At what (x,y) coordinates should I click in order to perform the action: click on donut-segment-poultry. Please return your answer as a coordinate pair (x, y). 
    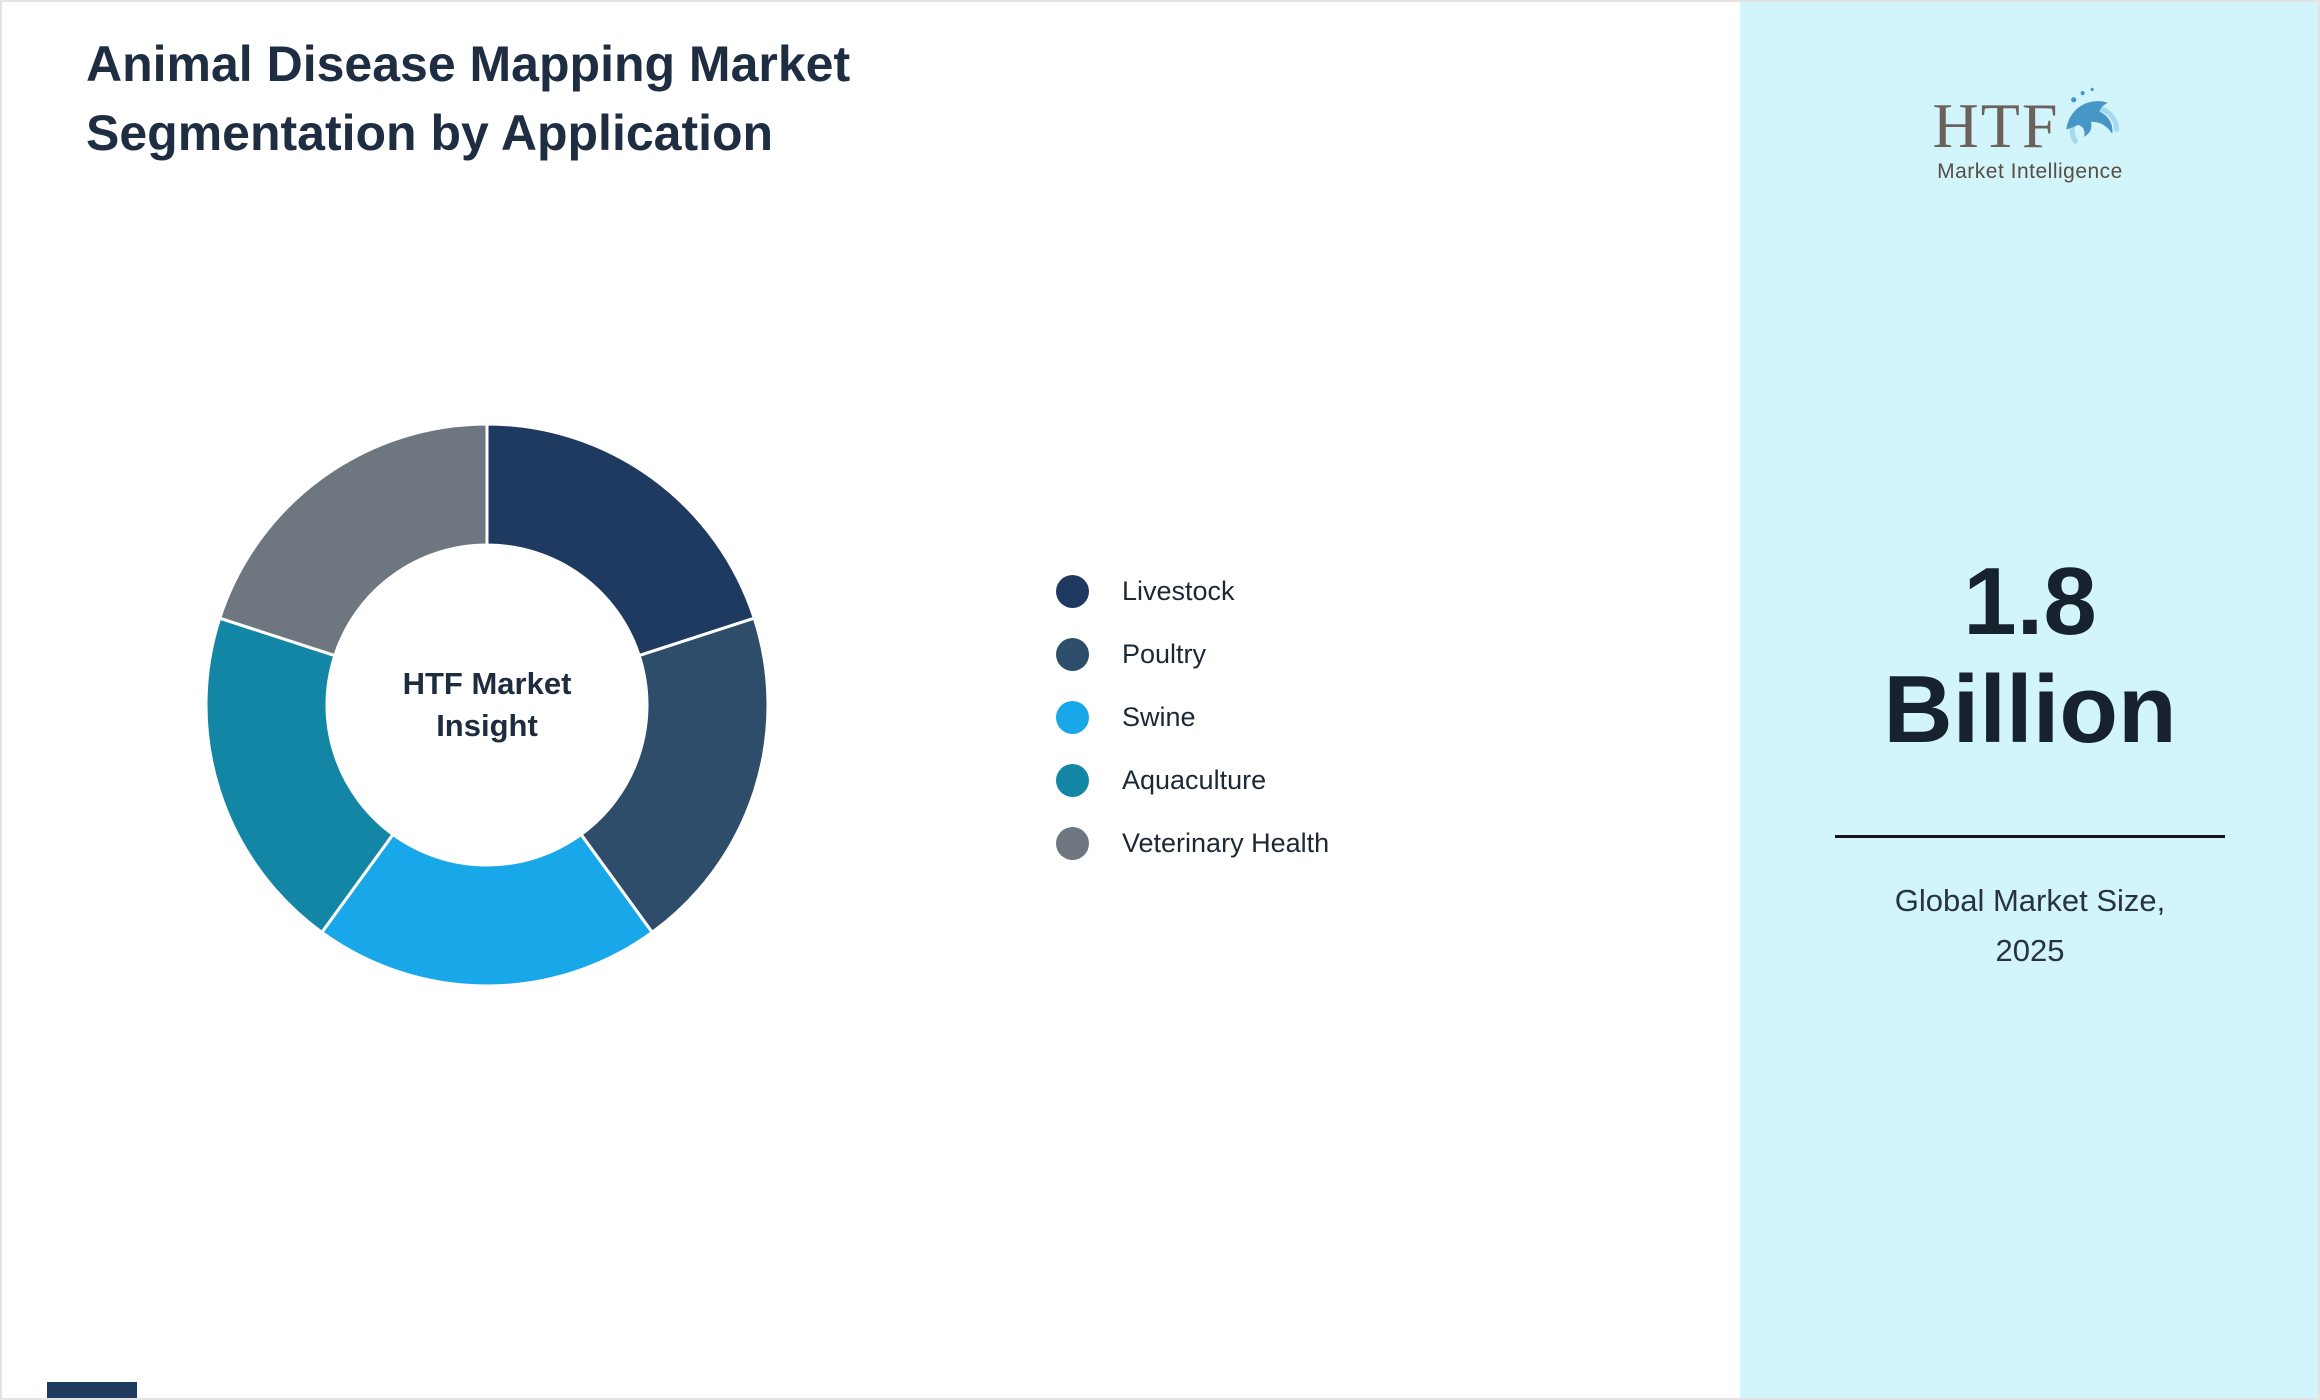
    Looking at the image, I should click on (674, 775).